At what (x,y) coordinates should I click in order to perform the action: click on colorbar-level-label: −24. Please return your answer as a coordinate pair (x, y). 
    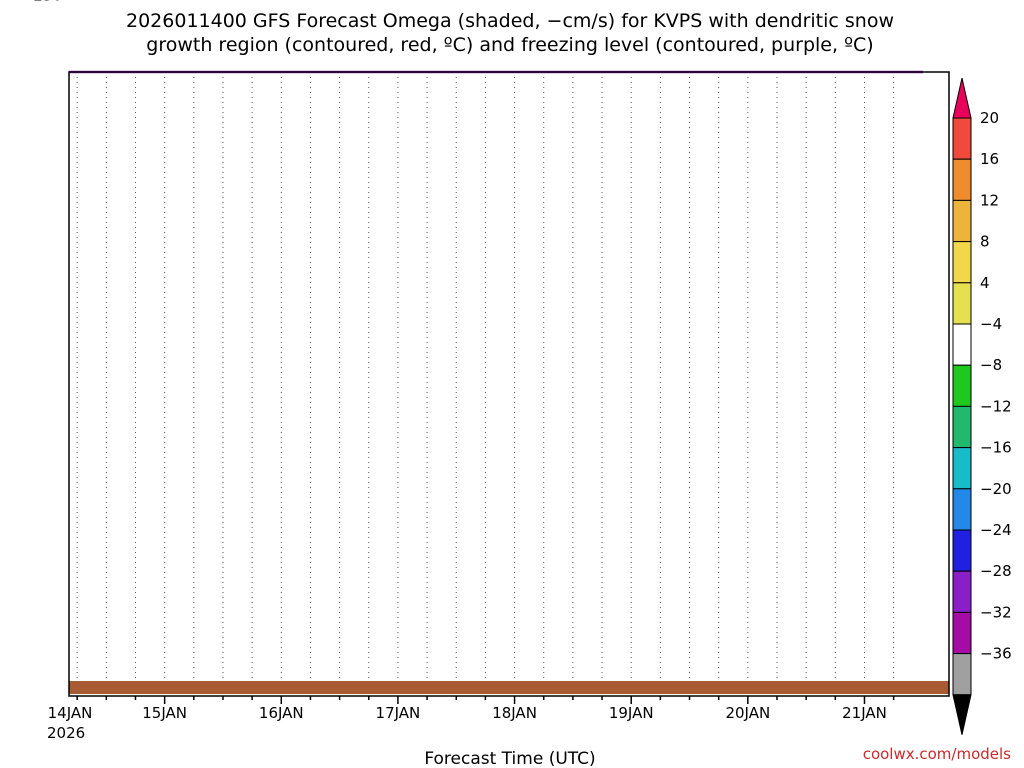
    Looking at the image, I should click on (996, 530).